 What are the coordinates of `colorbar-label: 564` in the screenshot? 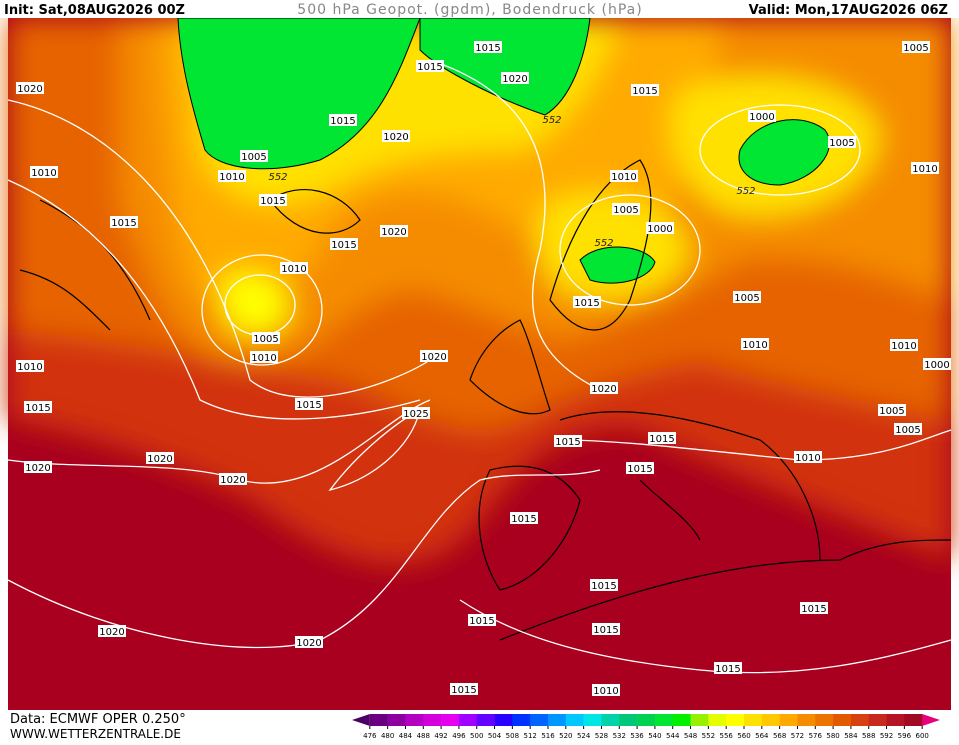 It's located at (762, 736).